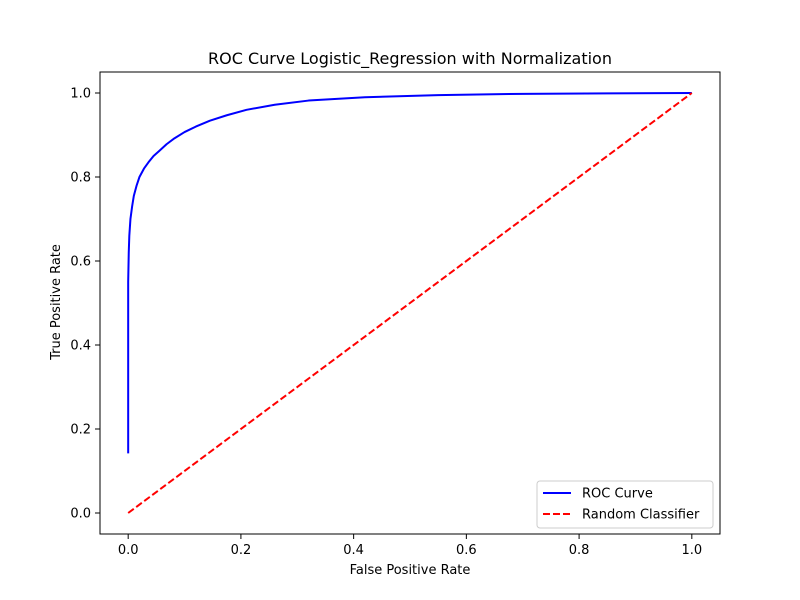  Describe the element at coordinates (353, 550) in the screenshot. I see `x-tick-label: 0.4` at that location.